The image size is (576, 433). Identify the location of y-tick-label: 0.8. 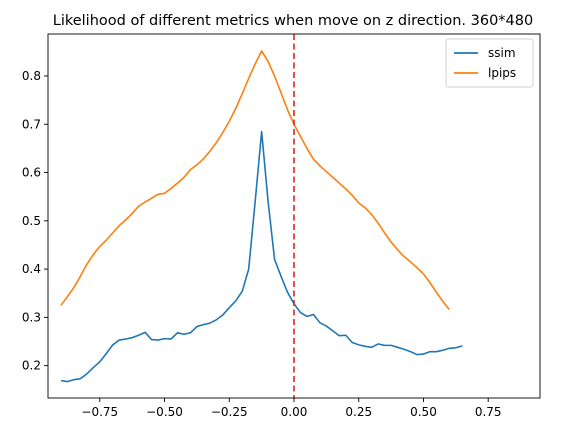
(31, 76).